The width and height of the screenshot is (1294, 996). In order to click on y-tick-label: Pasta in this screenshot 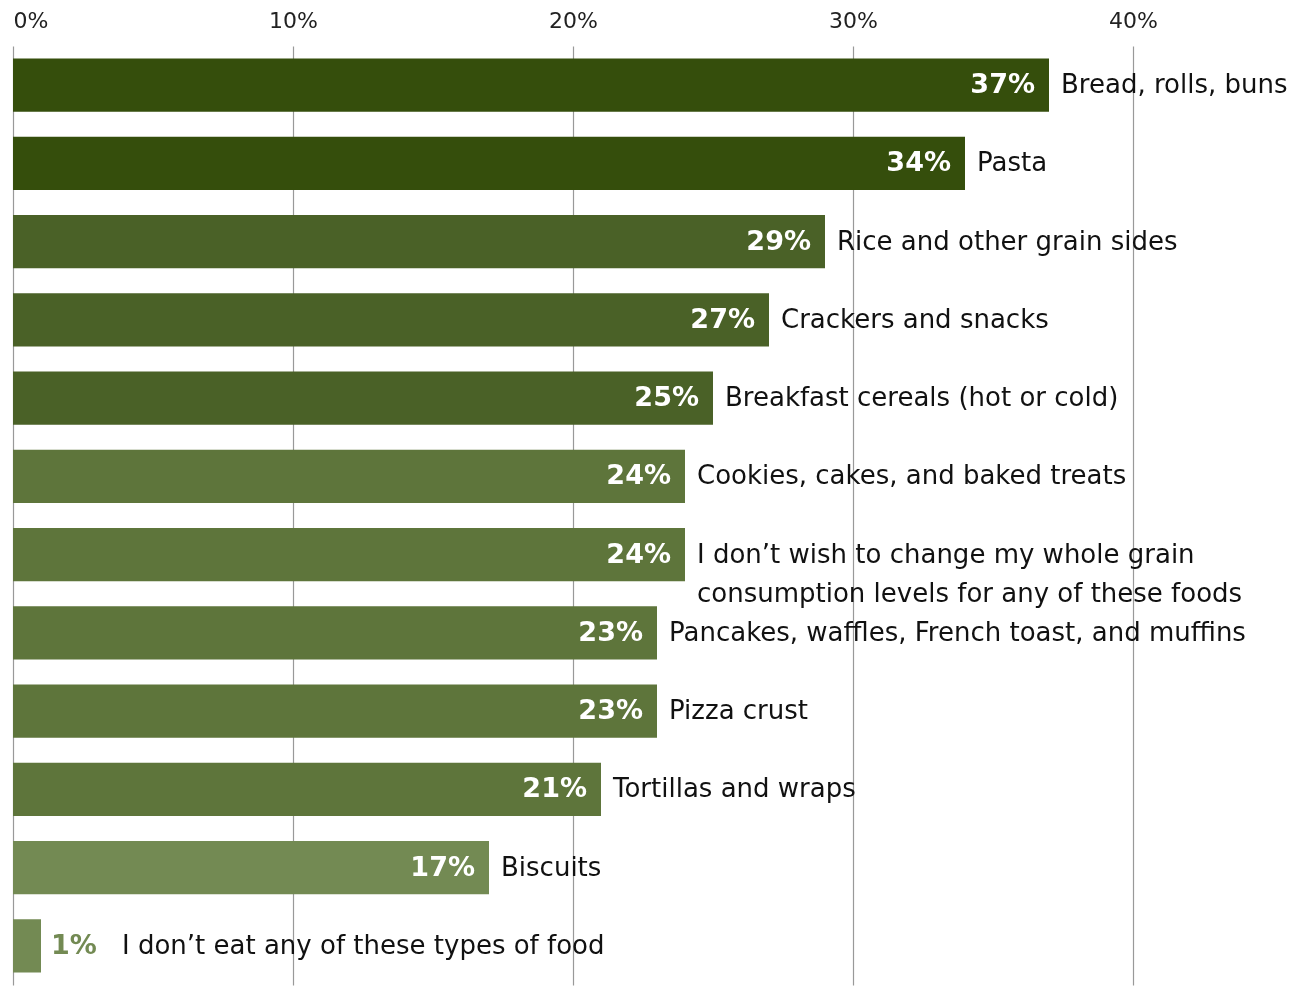, I will do `click(1012, 162)`.